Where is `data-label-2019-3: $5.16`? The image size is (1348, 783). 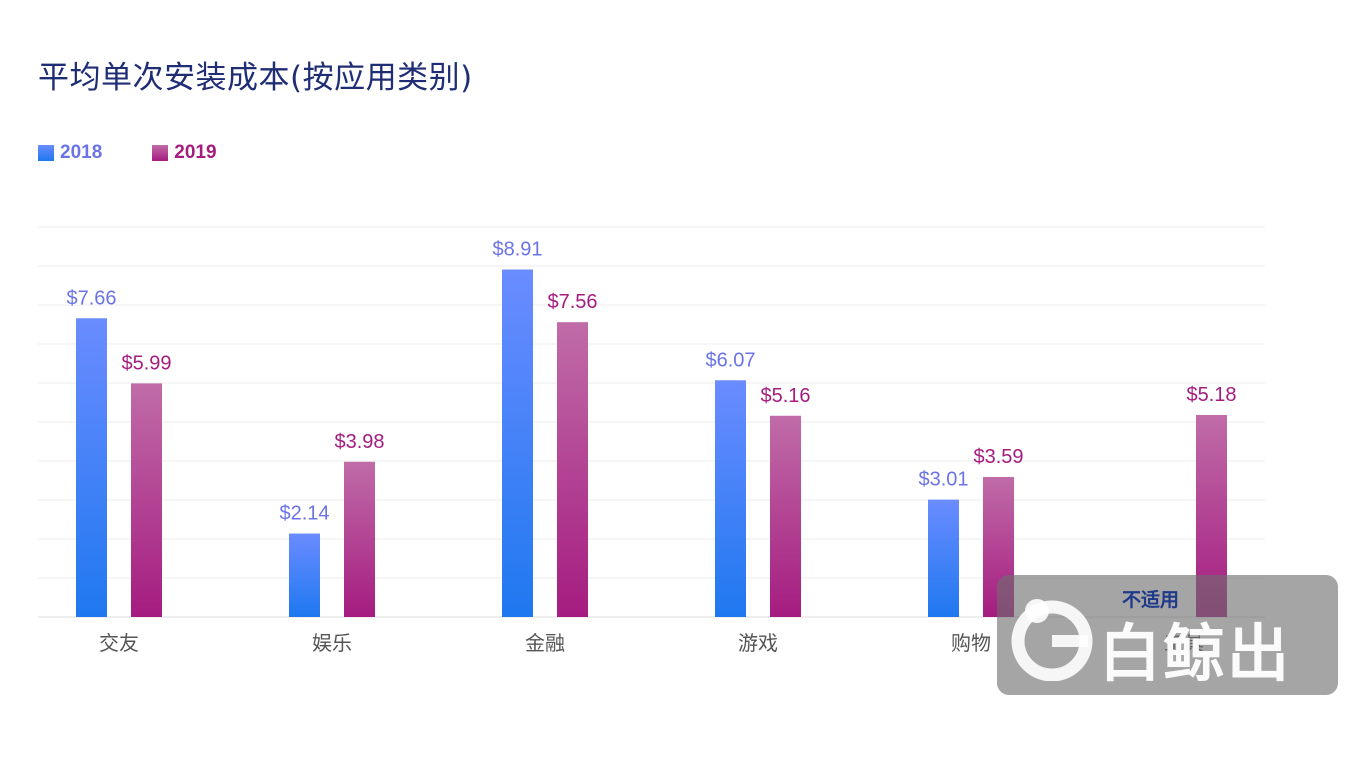 data-label-2019-3: $5.16 is located at coordinates (785, 396).